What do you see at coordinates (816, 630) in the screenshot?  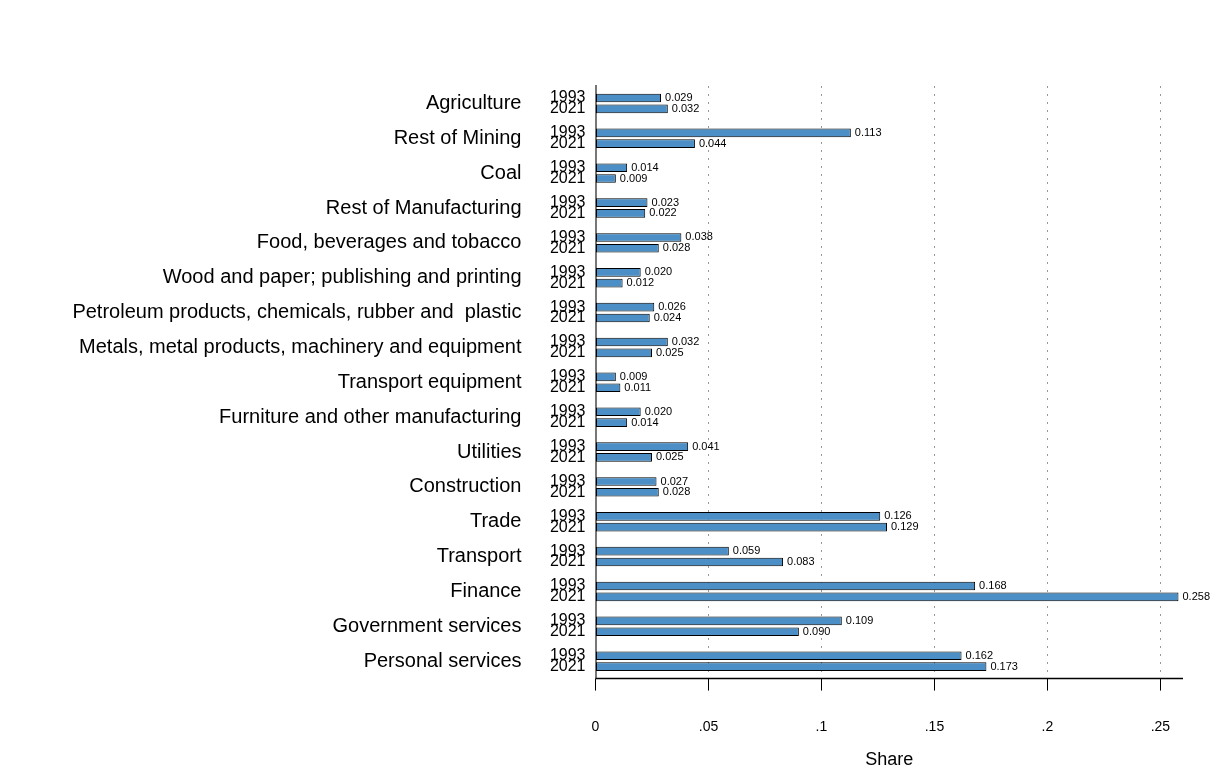 I see `data-label: 0.090` at bounding box center [816, 630].